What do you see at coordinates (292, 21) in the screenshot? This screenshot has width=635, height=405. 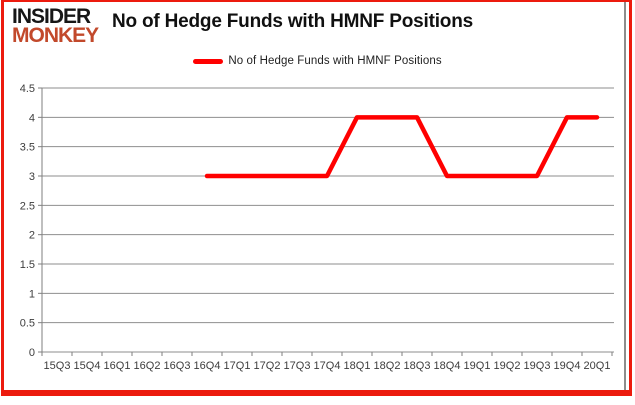 I see `chart-title: No of Hedge Funds with HMNF Positions` at bounding box center [292, 21].